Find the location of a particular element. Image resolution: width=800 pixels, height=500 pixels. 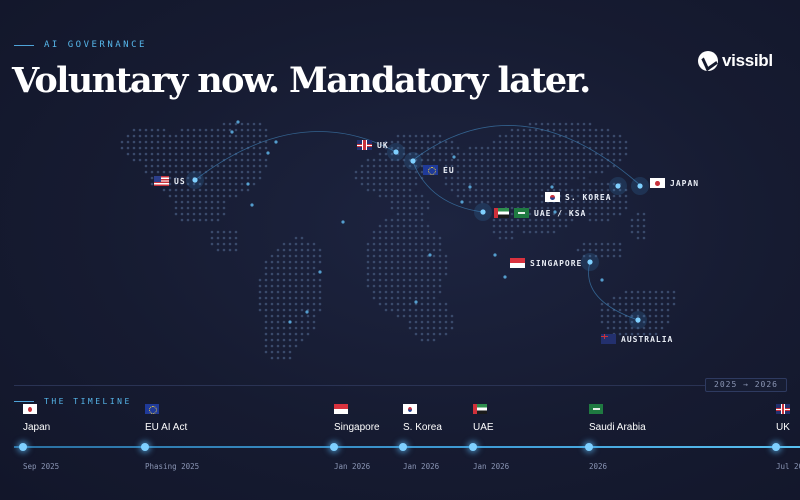

map-accent-dot is located at coordinates (602, 280).